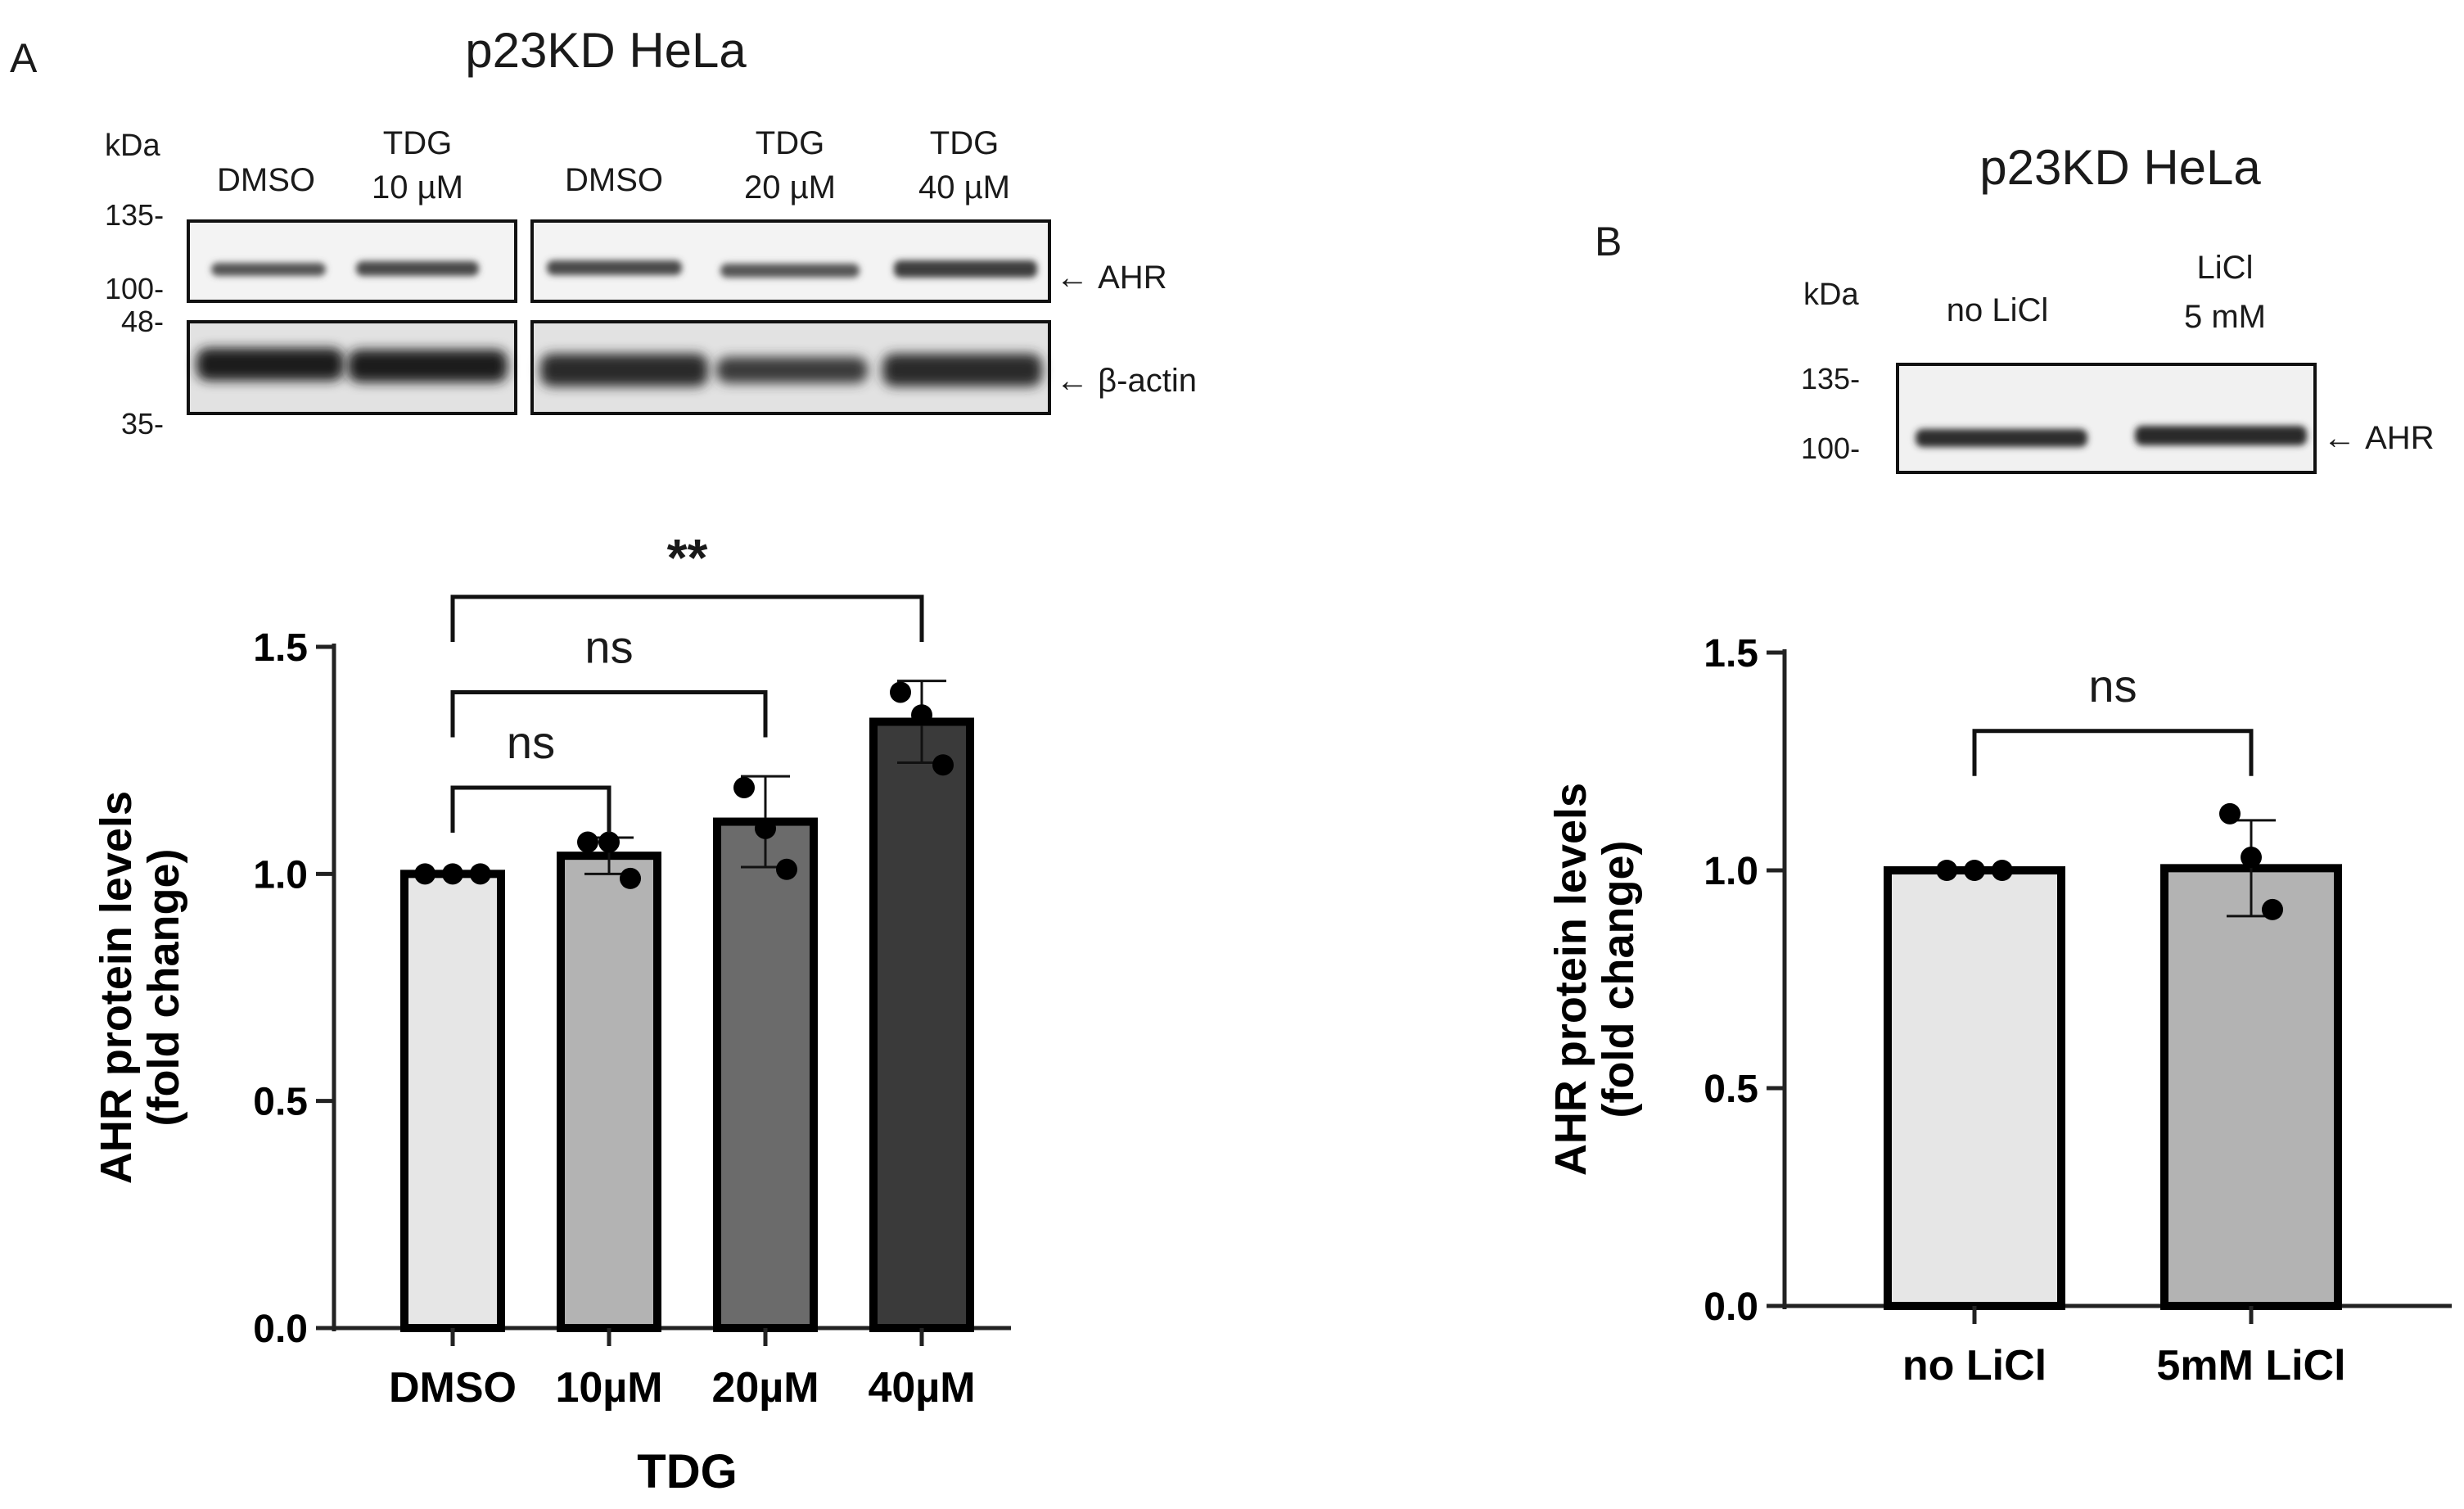  I want to click on x-tick-label: 20µM, so click(765, 1388).